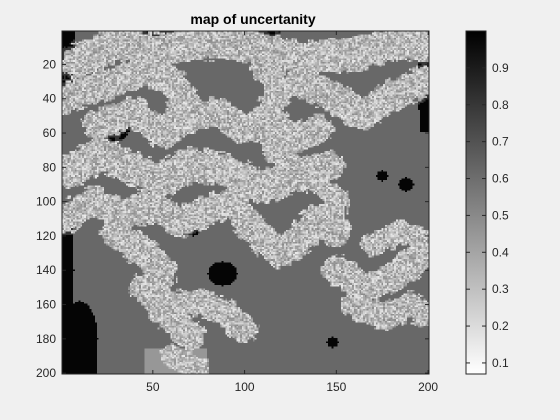 The width and height of the screenshot is (560, 420). I want to click on colorbar-tick-label: 0.3, so click(500, 289).